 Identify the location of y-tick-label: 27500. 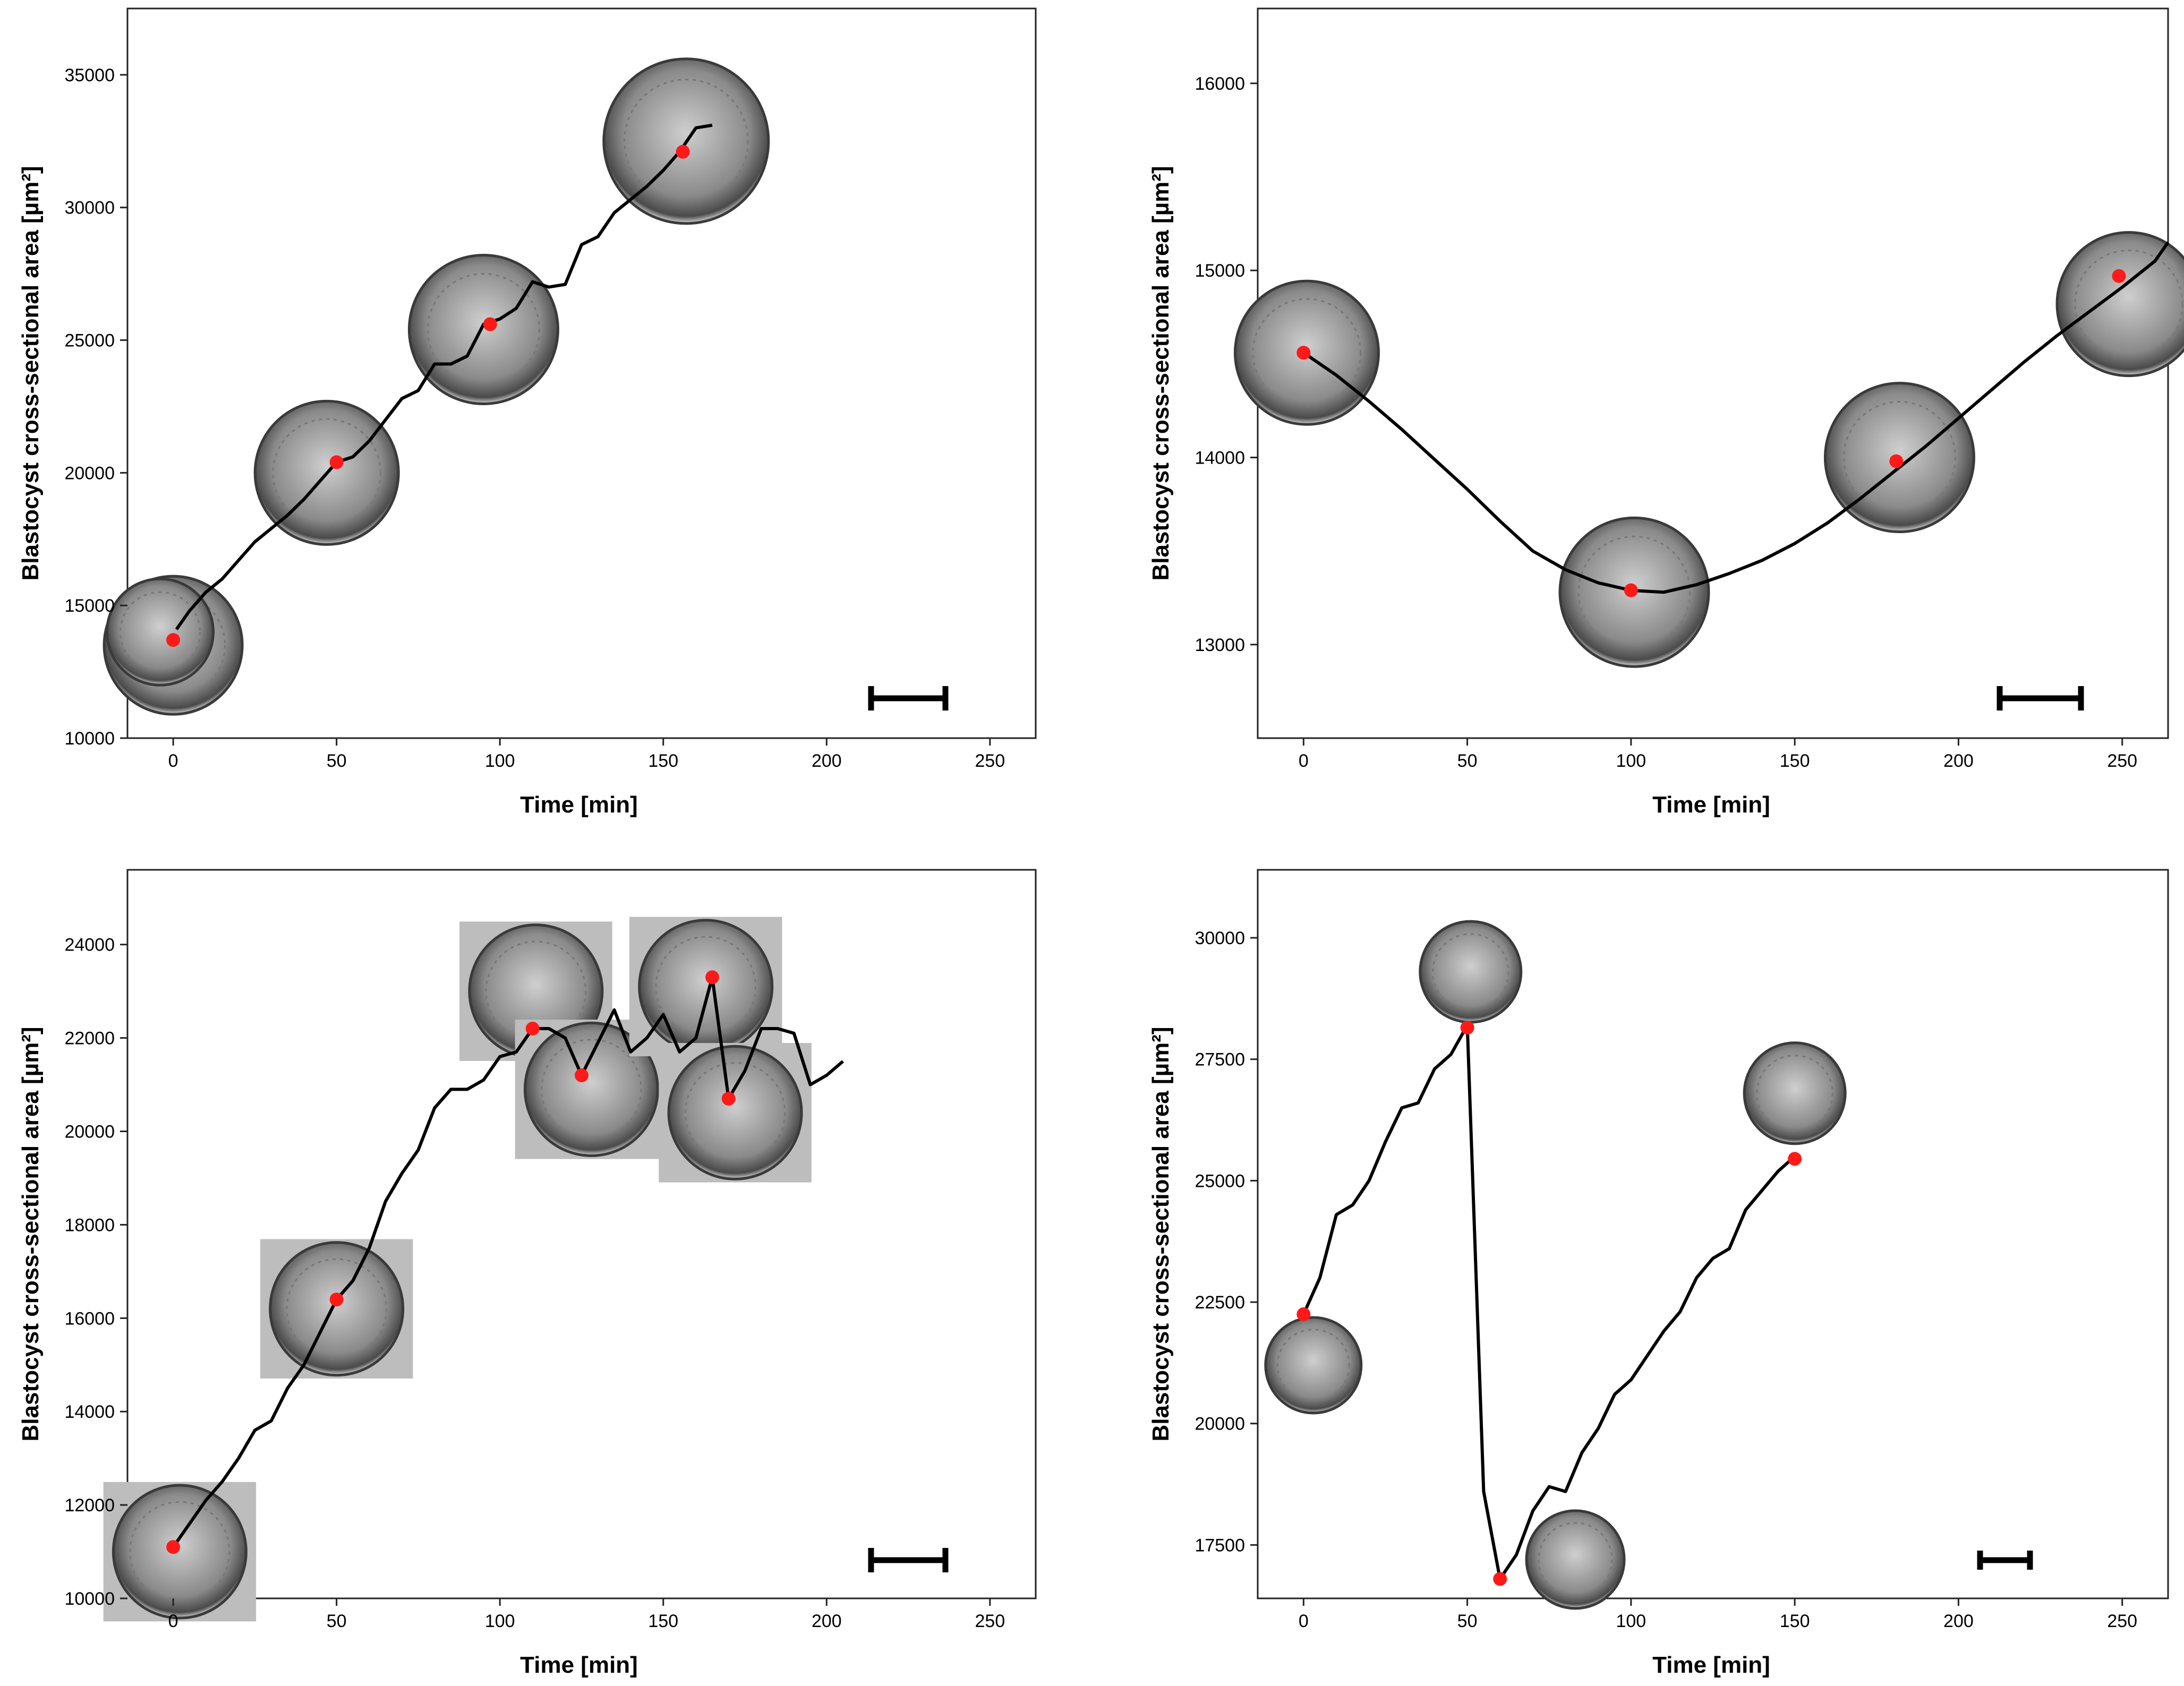
(1220, 1060).